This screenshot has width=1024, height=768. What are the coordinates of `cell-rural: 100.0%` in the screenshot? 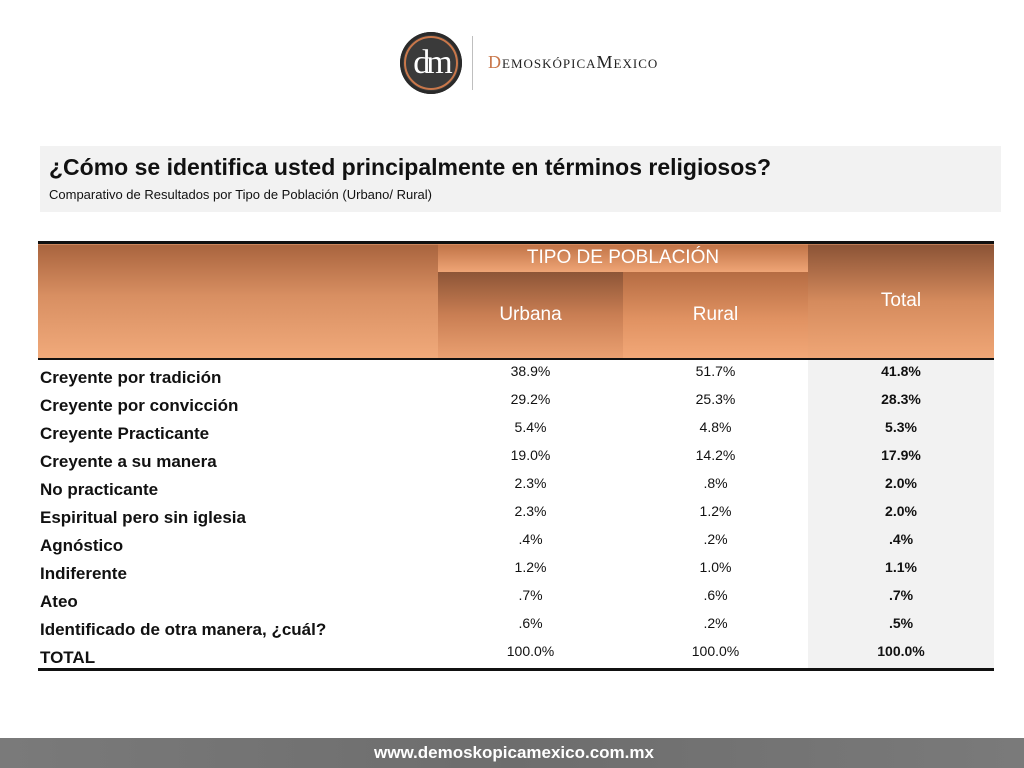 It's located at (715, 655).